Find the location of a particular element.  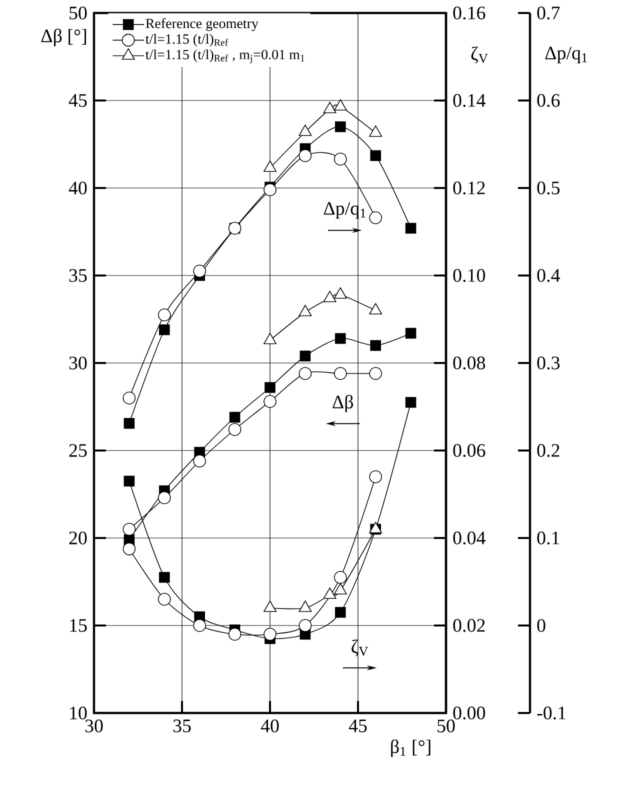

y2-tick-label: 0.00 is located at coordinates (469, 713).